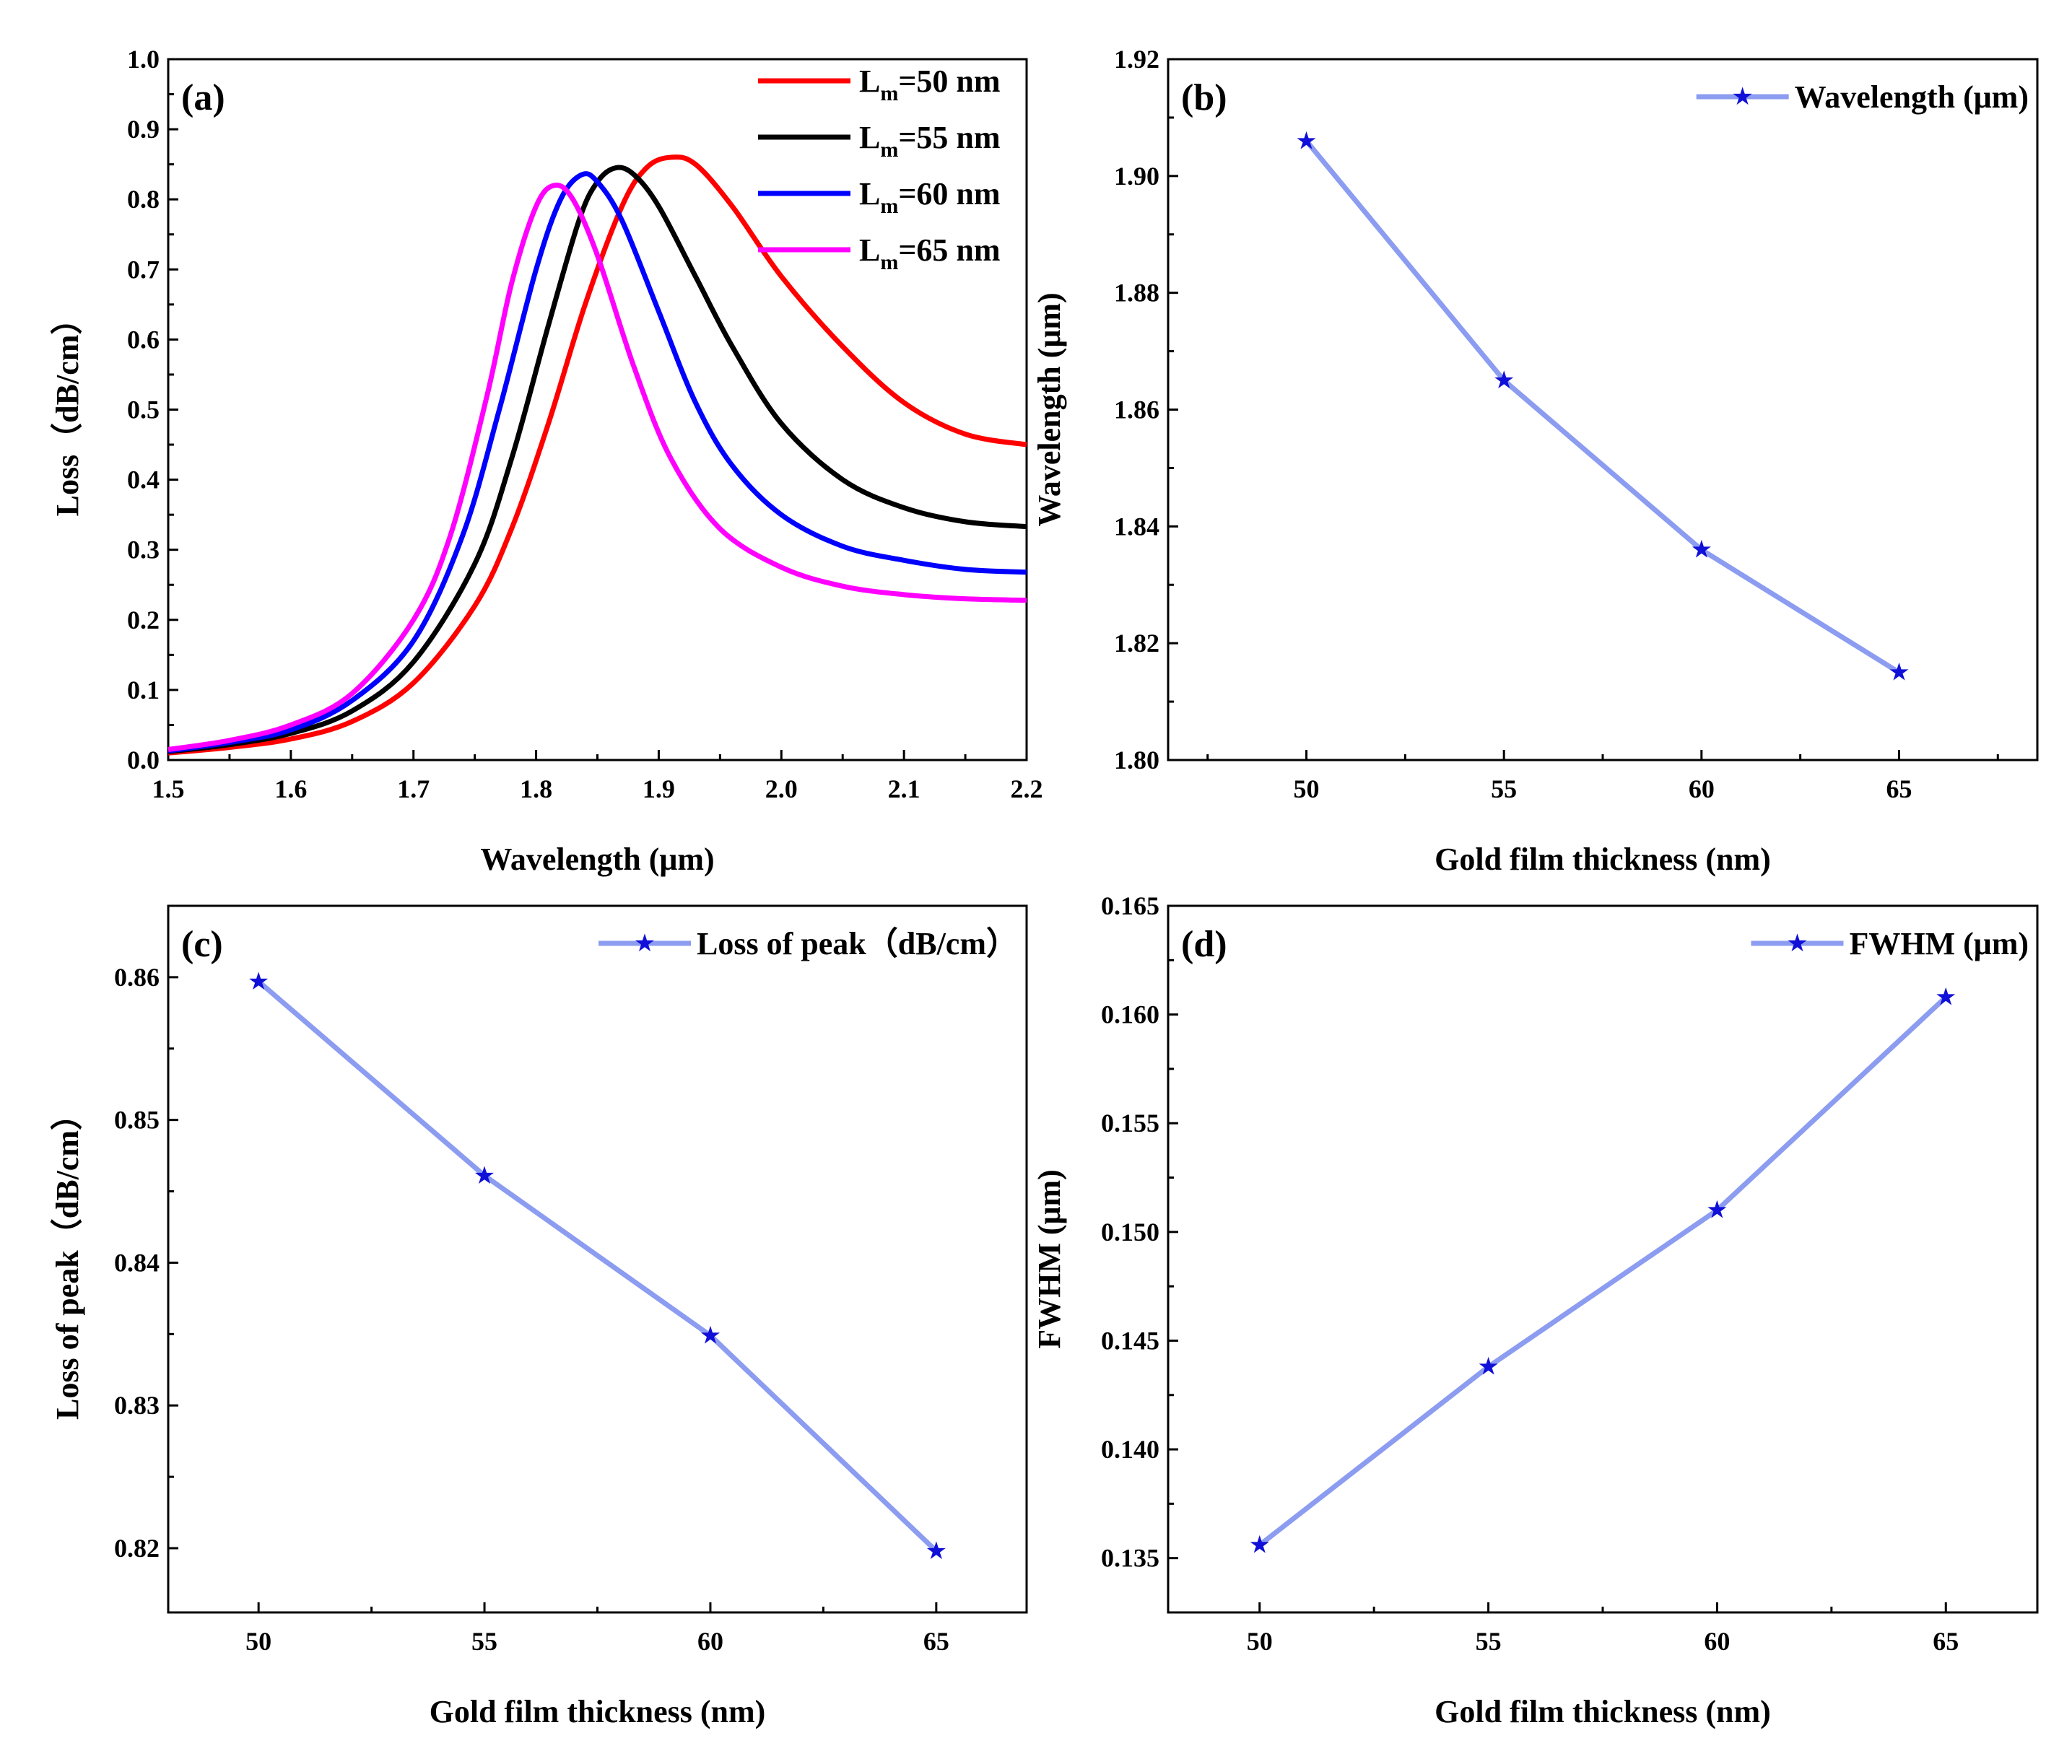 The image size is (2072, 1764). Describe the element at coordinates (1136, 176) in the screenshot. I see `y-tick-label: 1.90` at that location.